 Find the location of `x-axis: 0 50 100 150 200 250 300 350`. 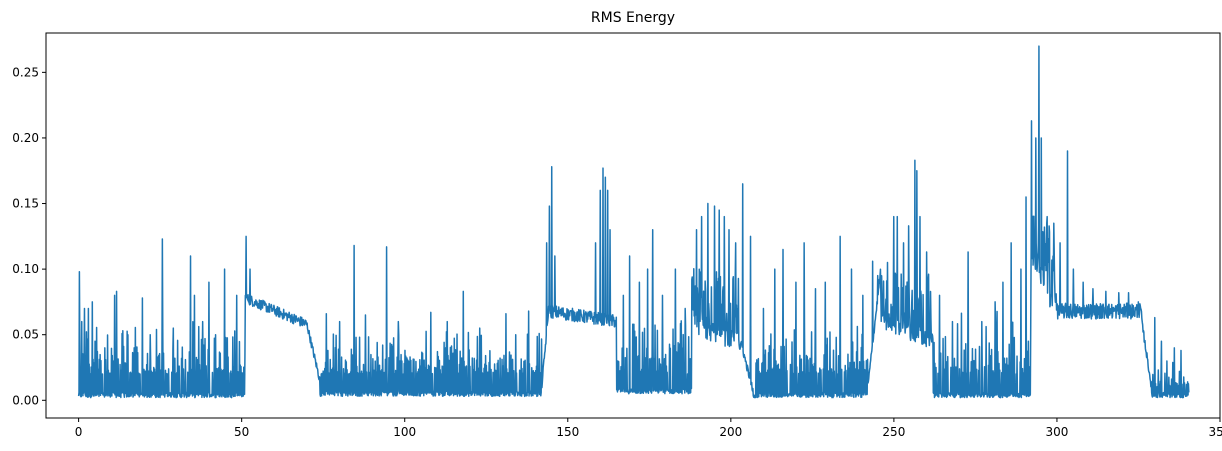

x-axis: 0 50 100 150 200 250 300 350 is located at coordinates (648, 428).